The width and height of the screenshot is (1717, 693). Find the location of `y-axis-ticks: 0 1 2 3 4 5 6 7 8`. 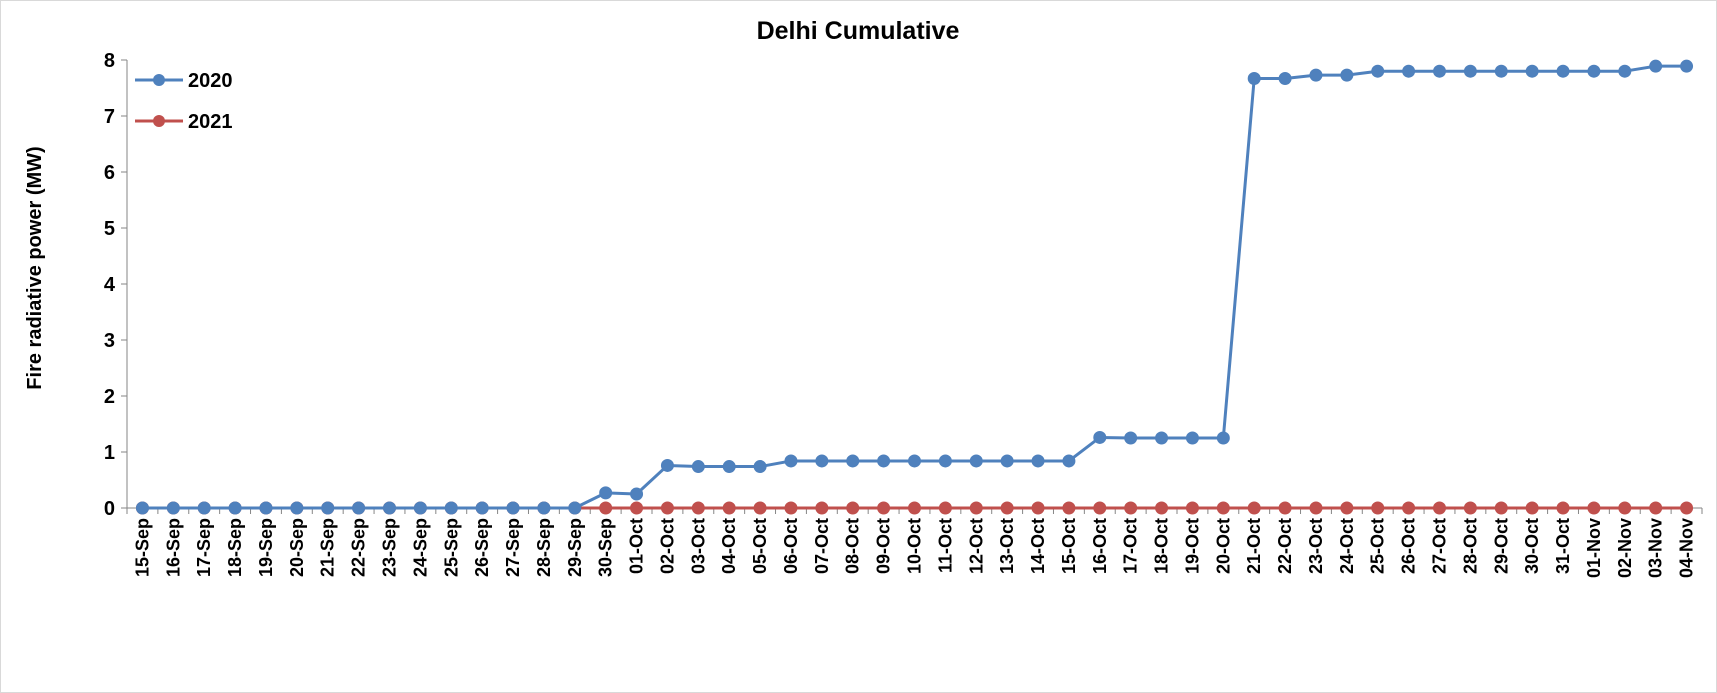

y-axis-ticks: 0 1 2 3 4 5 6 7 8 is located at coordinates (115, 285).